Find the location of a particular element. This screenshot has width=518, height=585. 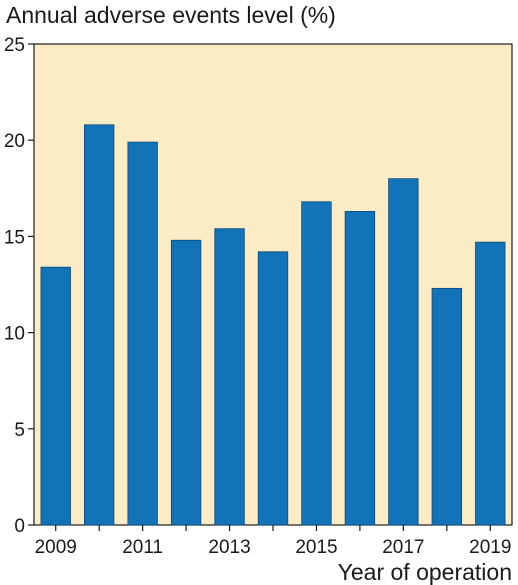

y-tick-label-25: 25 is located at coordinates (14, 45).